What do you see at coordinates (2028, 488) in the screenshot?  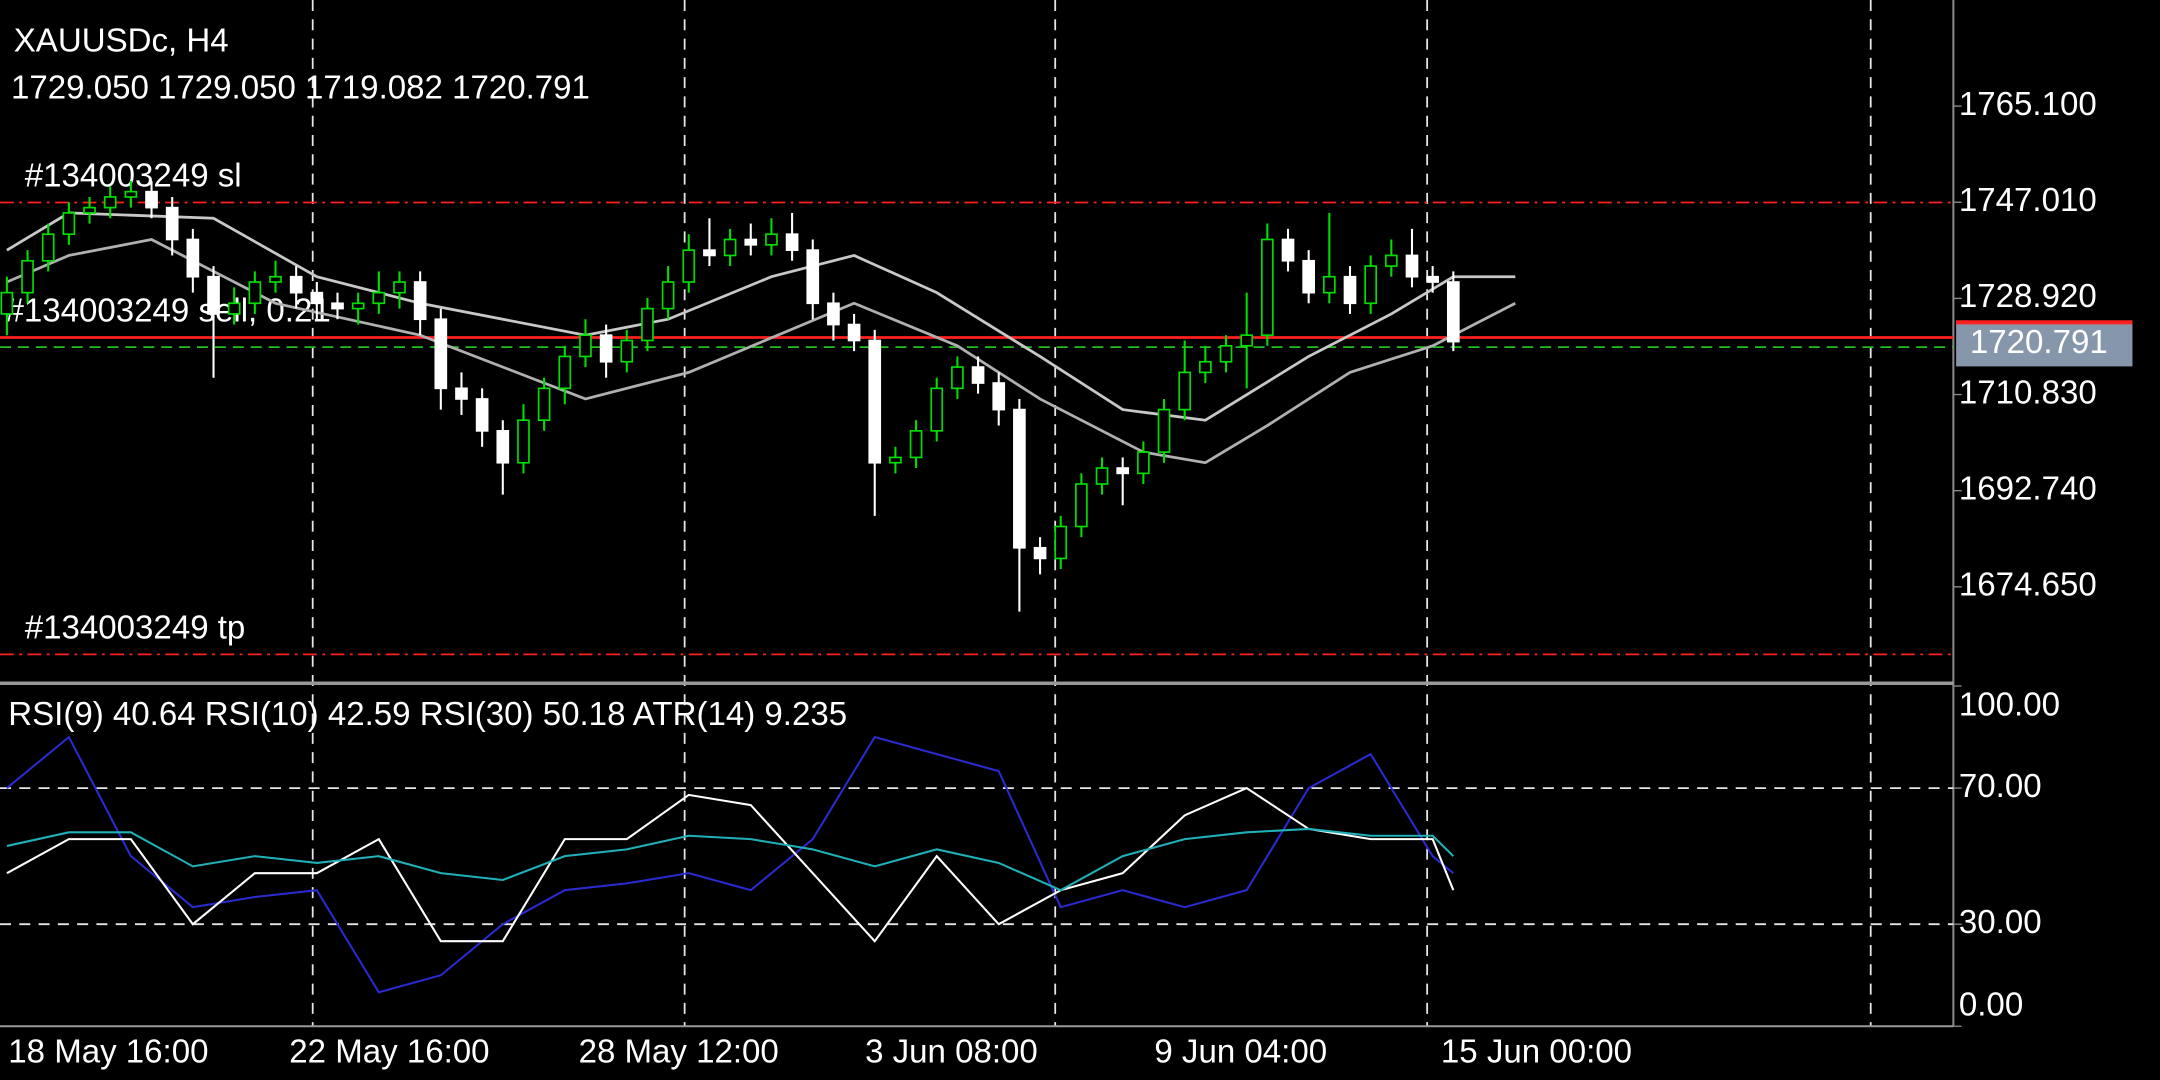 I see `price-tick-label: 1692.740` at bounding box center [2028, 488].